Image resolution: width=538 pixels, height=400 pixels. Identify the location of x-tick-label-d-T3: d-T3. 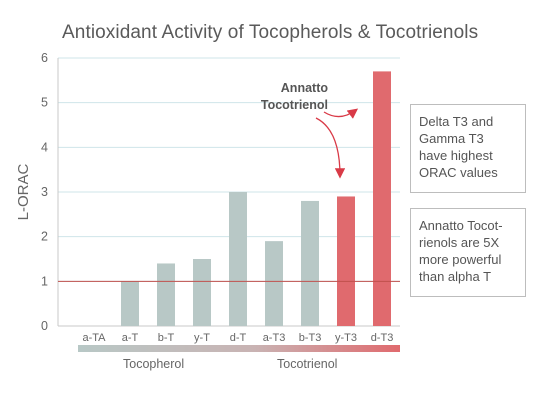
(382, 338).